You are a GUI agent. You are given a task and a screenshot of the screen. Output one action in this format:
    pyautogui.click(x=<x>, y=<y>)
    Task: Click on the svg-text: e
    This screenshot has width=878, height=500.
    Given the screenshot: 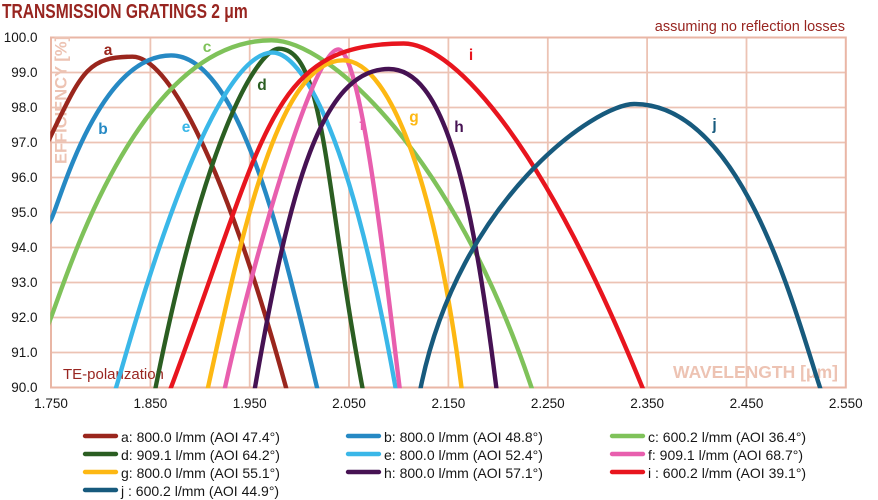 What is the action you would take?
    pyautogui.click(x=186, y=127)
    